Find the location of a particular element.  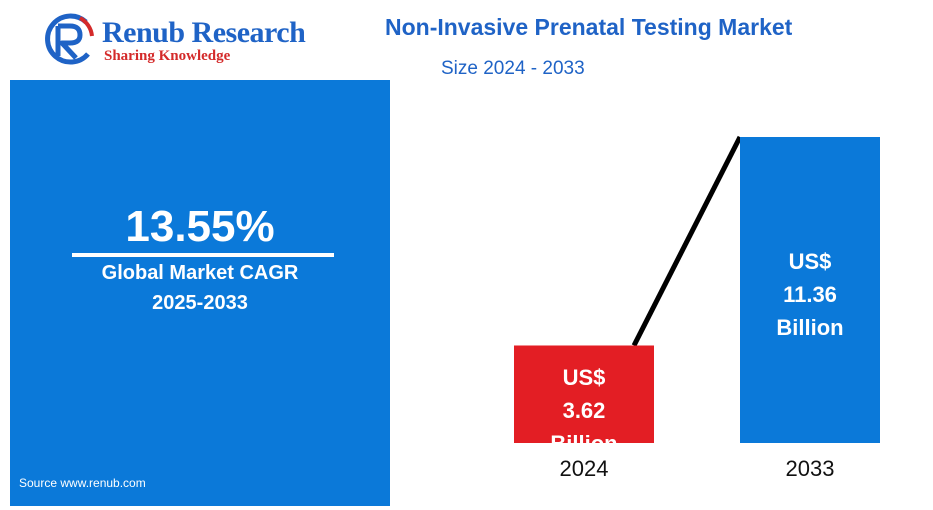

bar-value-label-2024: US$ 3.62 Billion is located at coordinates (584, 410).